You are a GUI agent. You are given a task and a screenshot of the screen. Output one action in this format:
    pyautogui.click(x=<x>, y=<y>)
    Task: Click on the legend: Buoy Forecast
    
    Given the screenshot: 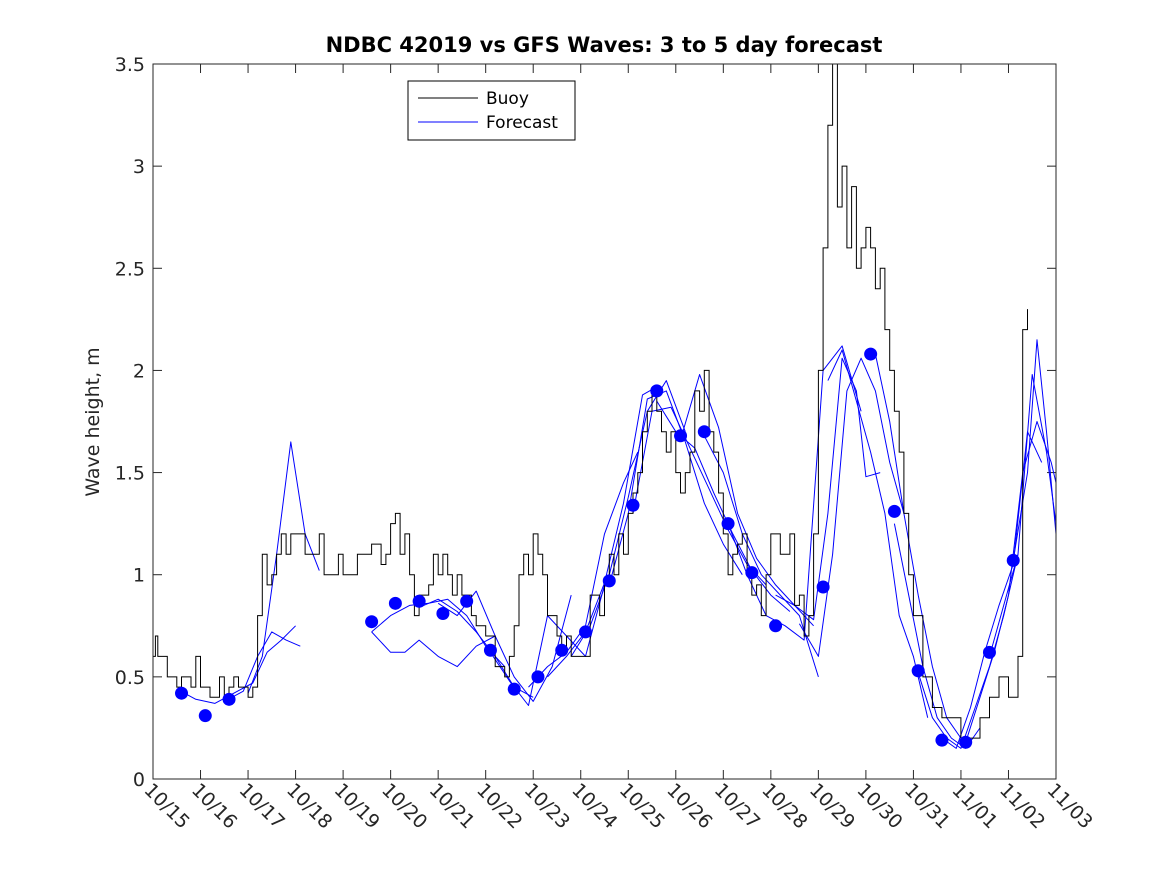 What is the action you would take?
    pyautogui.click(x=491, y=110)
    